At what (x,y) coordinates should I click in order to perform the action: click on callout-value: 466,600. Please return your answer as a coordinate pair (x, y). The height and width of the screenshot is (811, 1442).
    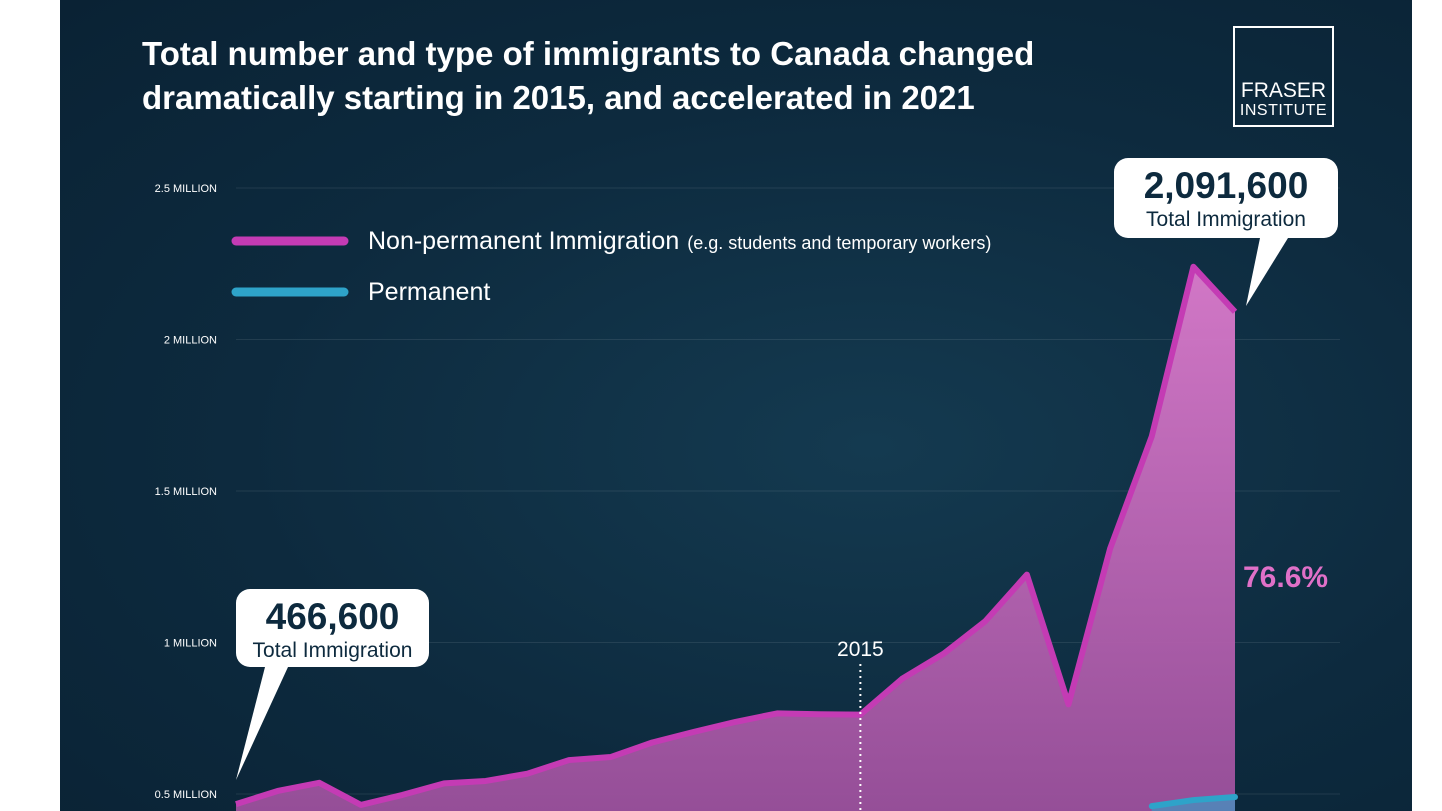
    Looking at the image, I should click on (333, 616).